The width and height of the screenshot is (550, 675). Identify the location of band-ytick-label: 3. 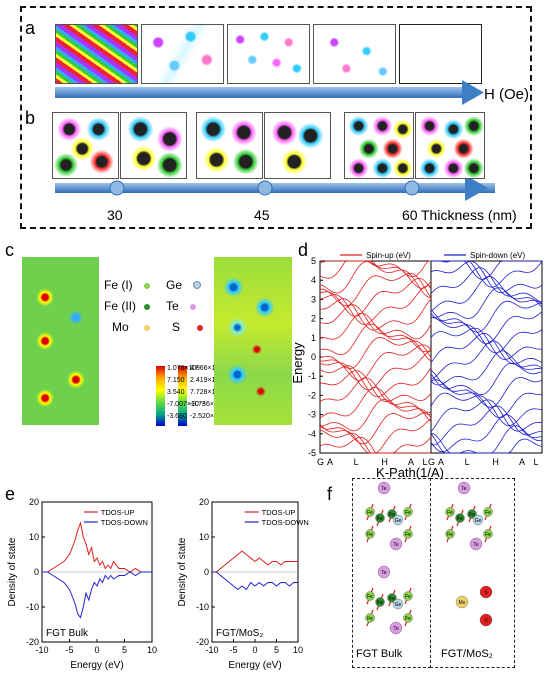
(313, 299).